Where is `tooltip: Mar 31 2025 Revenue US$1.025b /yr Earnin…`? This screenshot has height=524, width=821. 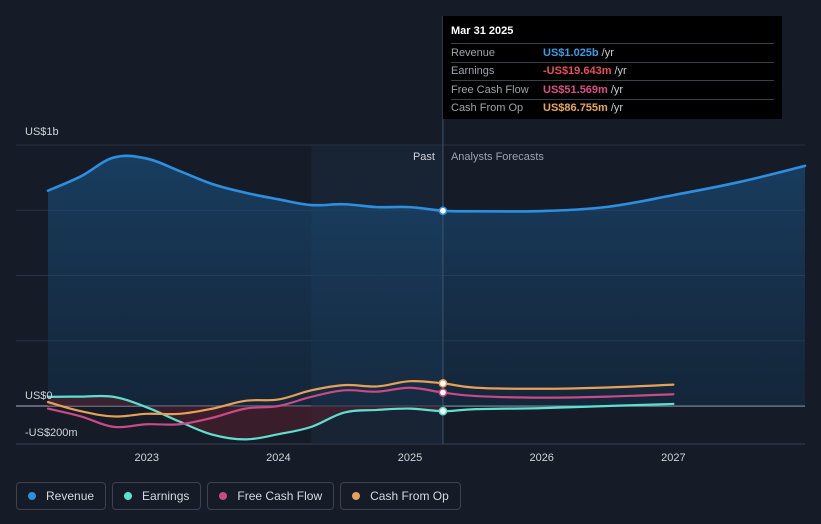
tooltip: Mar 31 2025 Revenue US$1.025b /yr Earnin… is located at coordinates (612, 67).